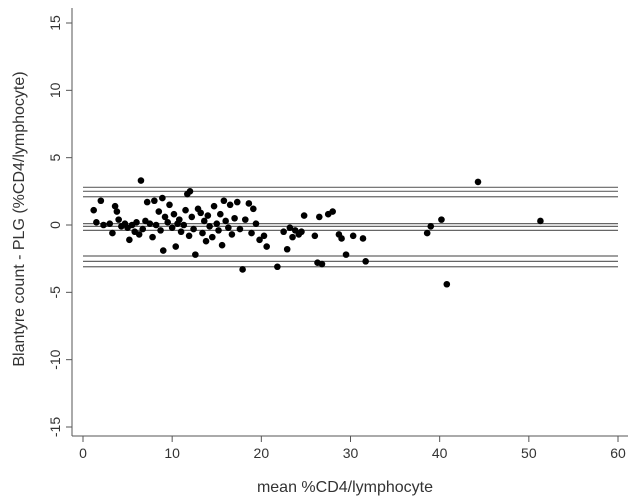  Describe the element at coordinates (440, 453) in the screenshot. I see `x-tick-label-40: 40` at that location.